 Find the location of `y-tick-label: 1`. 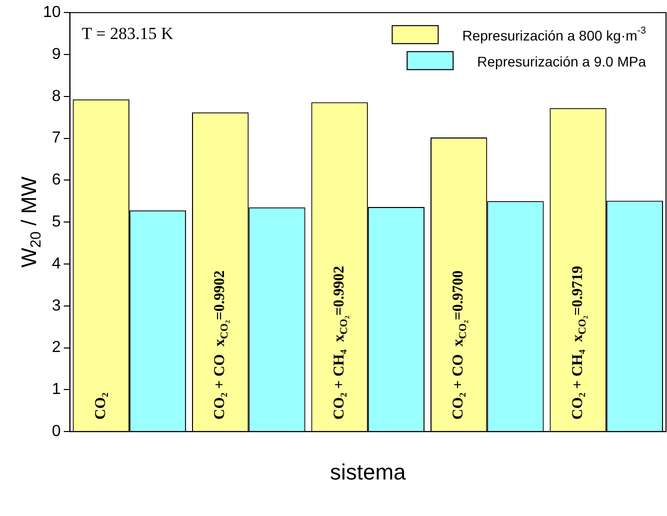

y-tick-label: 1 is located at coordinates (56, 389).